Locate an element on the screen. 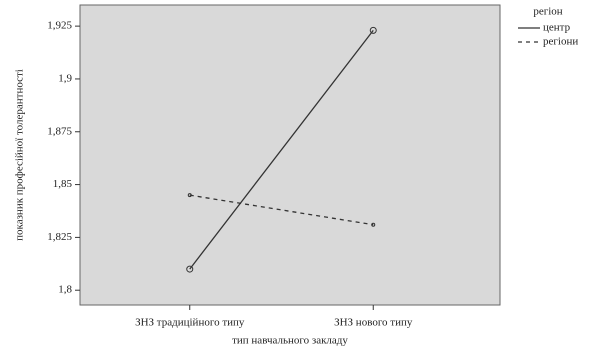 The image size is (596, 351). y-tick-label: 1,925 is located at coordinates (59, 26).